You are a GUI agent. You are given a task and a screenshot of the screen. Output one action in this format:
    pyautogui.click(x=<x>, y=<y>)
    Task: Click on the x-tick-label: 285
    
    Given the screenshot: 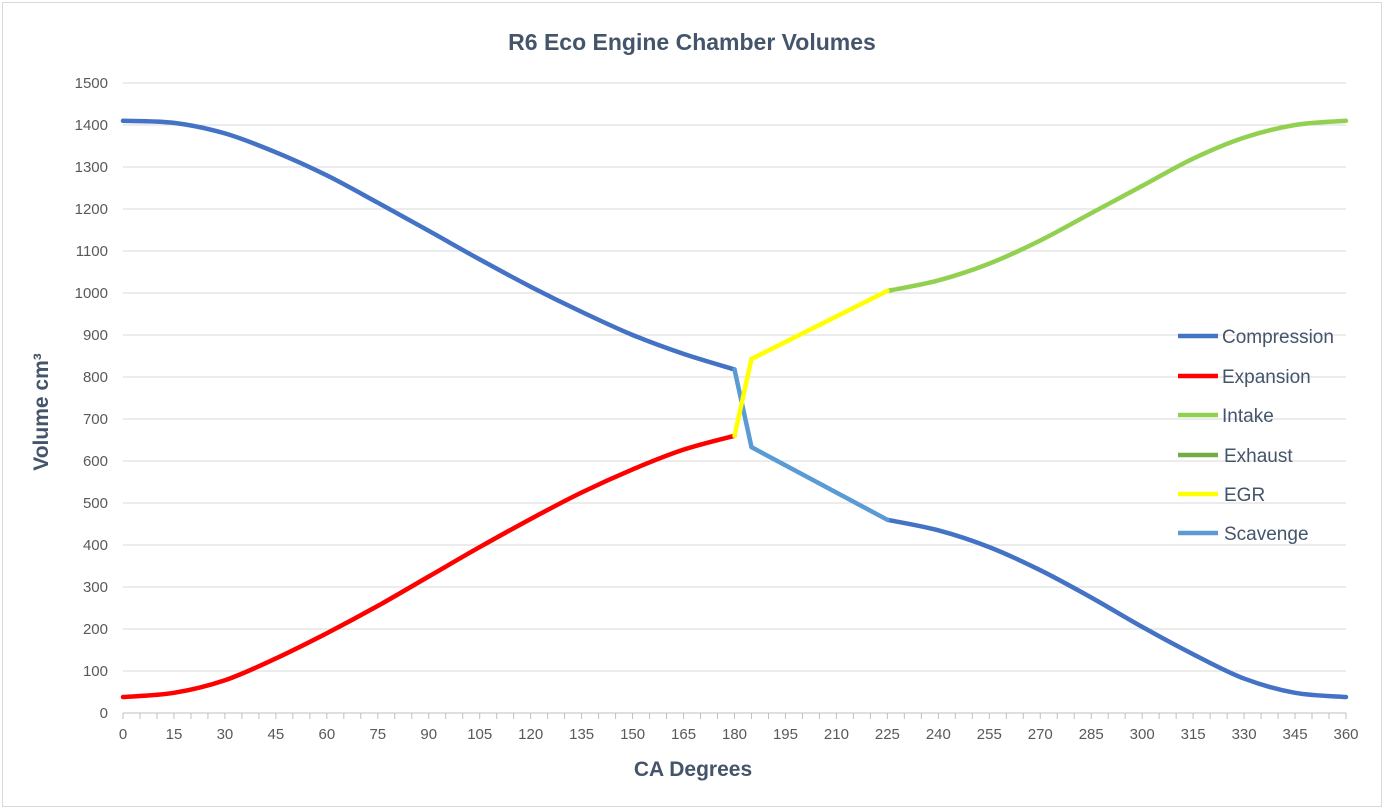 What is the action you would take?
    pyautogui.click(x=1091, y=734)
    